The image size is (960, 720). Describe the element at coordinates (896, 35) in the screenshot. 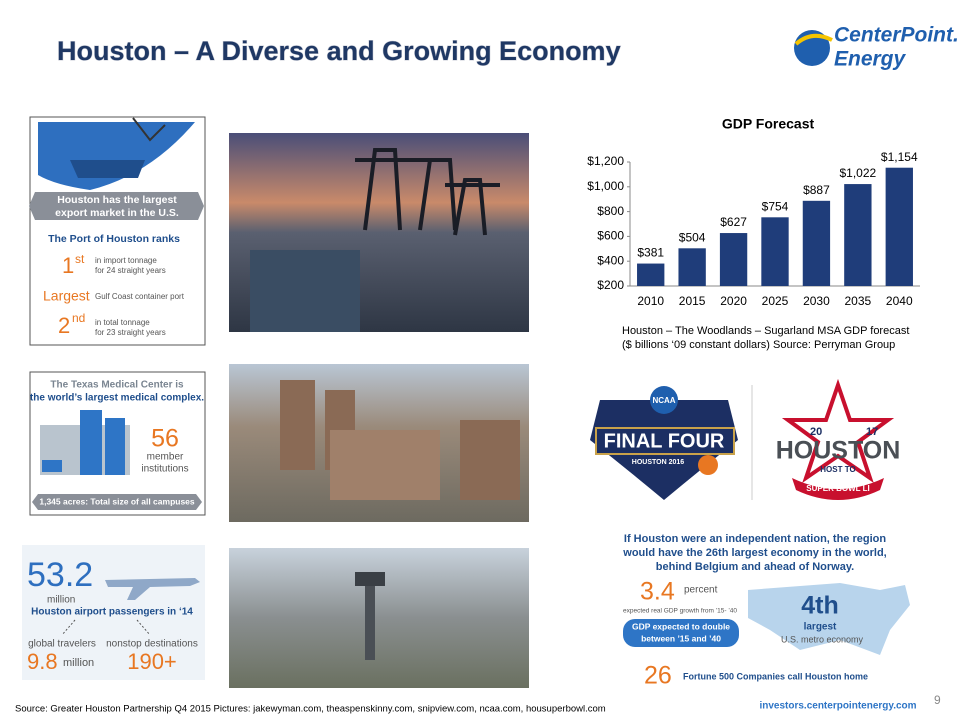

I see `logo-text: CenterPoint.` at that location.